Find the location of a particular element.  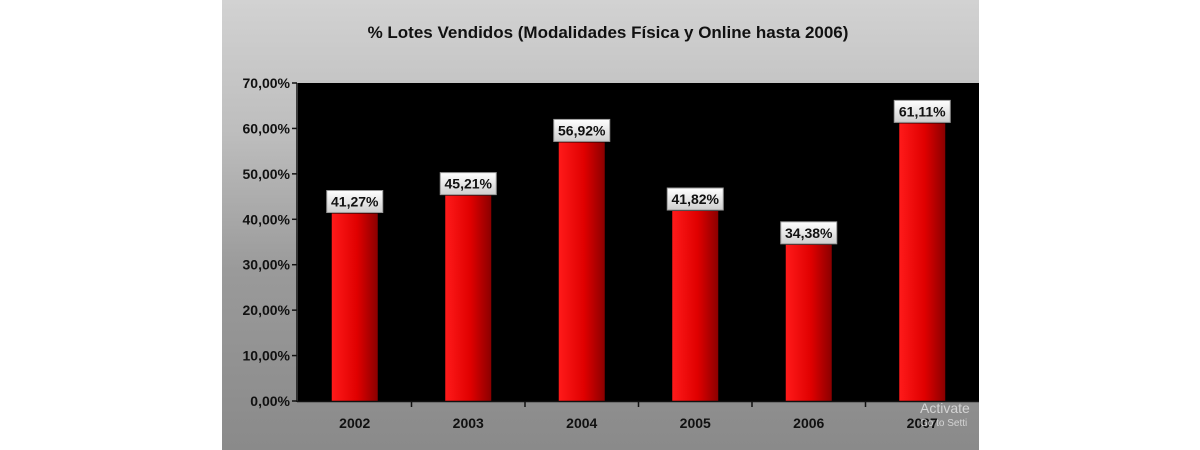

bar-2007 is located at coordinates (922, 262).